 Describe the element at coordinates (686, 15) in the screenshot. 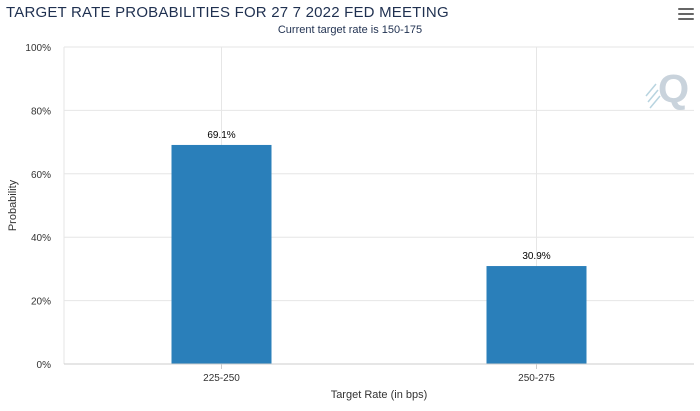

I see `hamburger-menu-icon` at that location.